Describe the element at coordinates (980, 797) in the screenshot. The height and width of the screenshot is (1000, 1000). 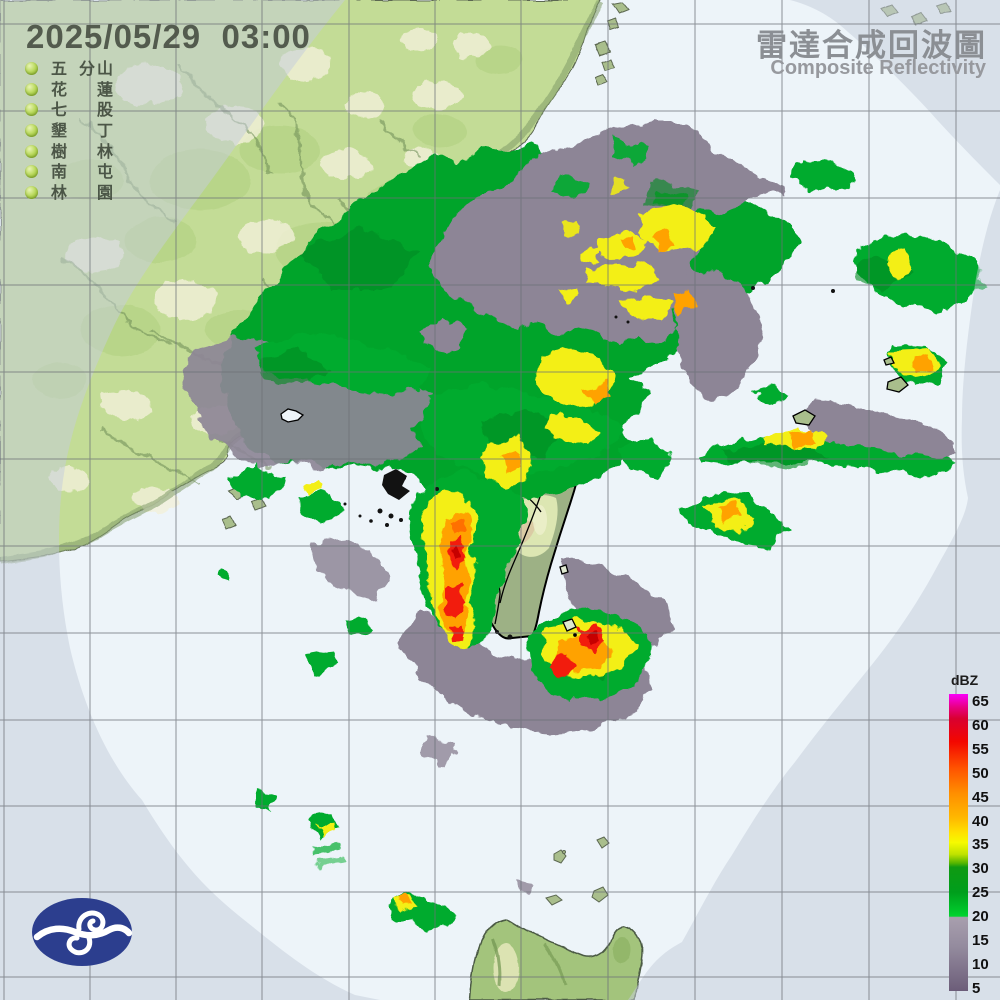
I see `dbz-tick: 45` at that location.